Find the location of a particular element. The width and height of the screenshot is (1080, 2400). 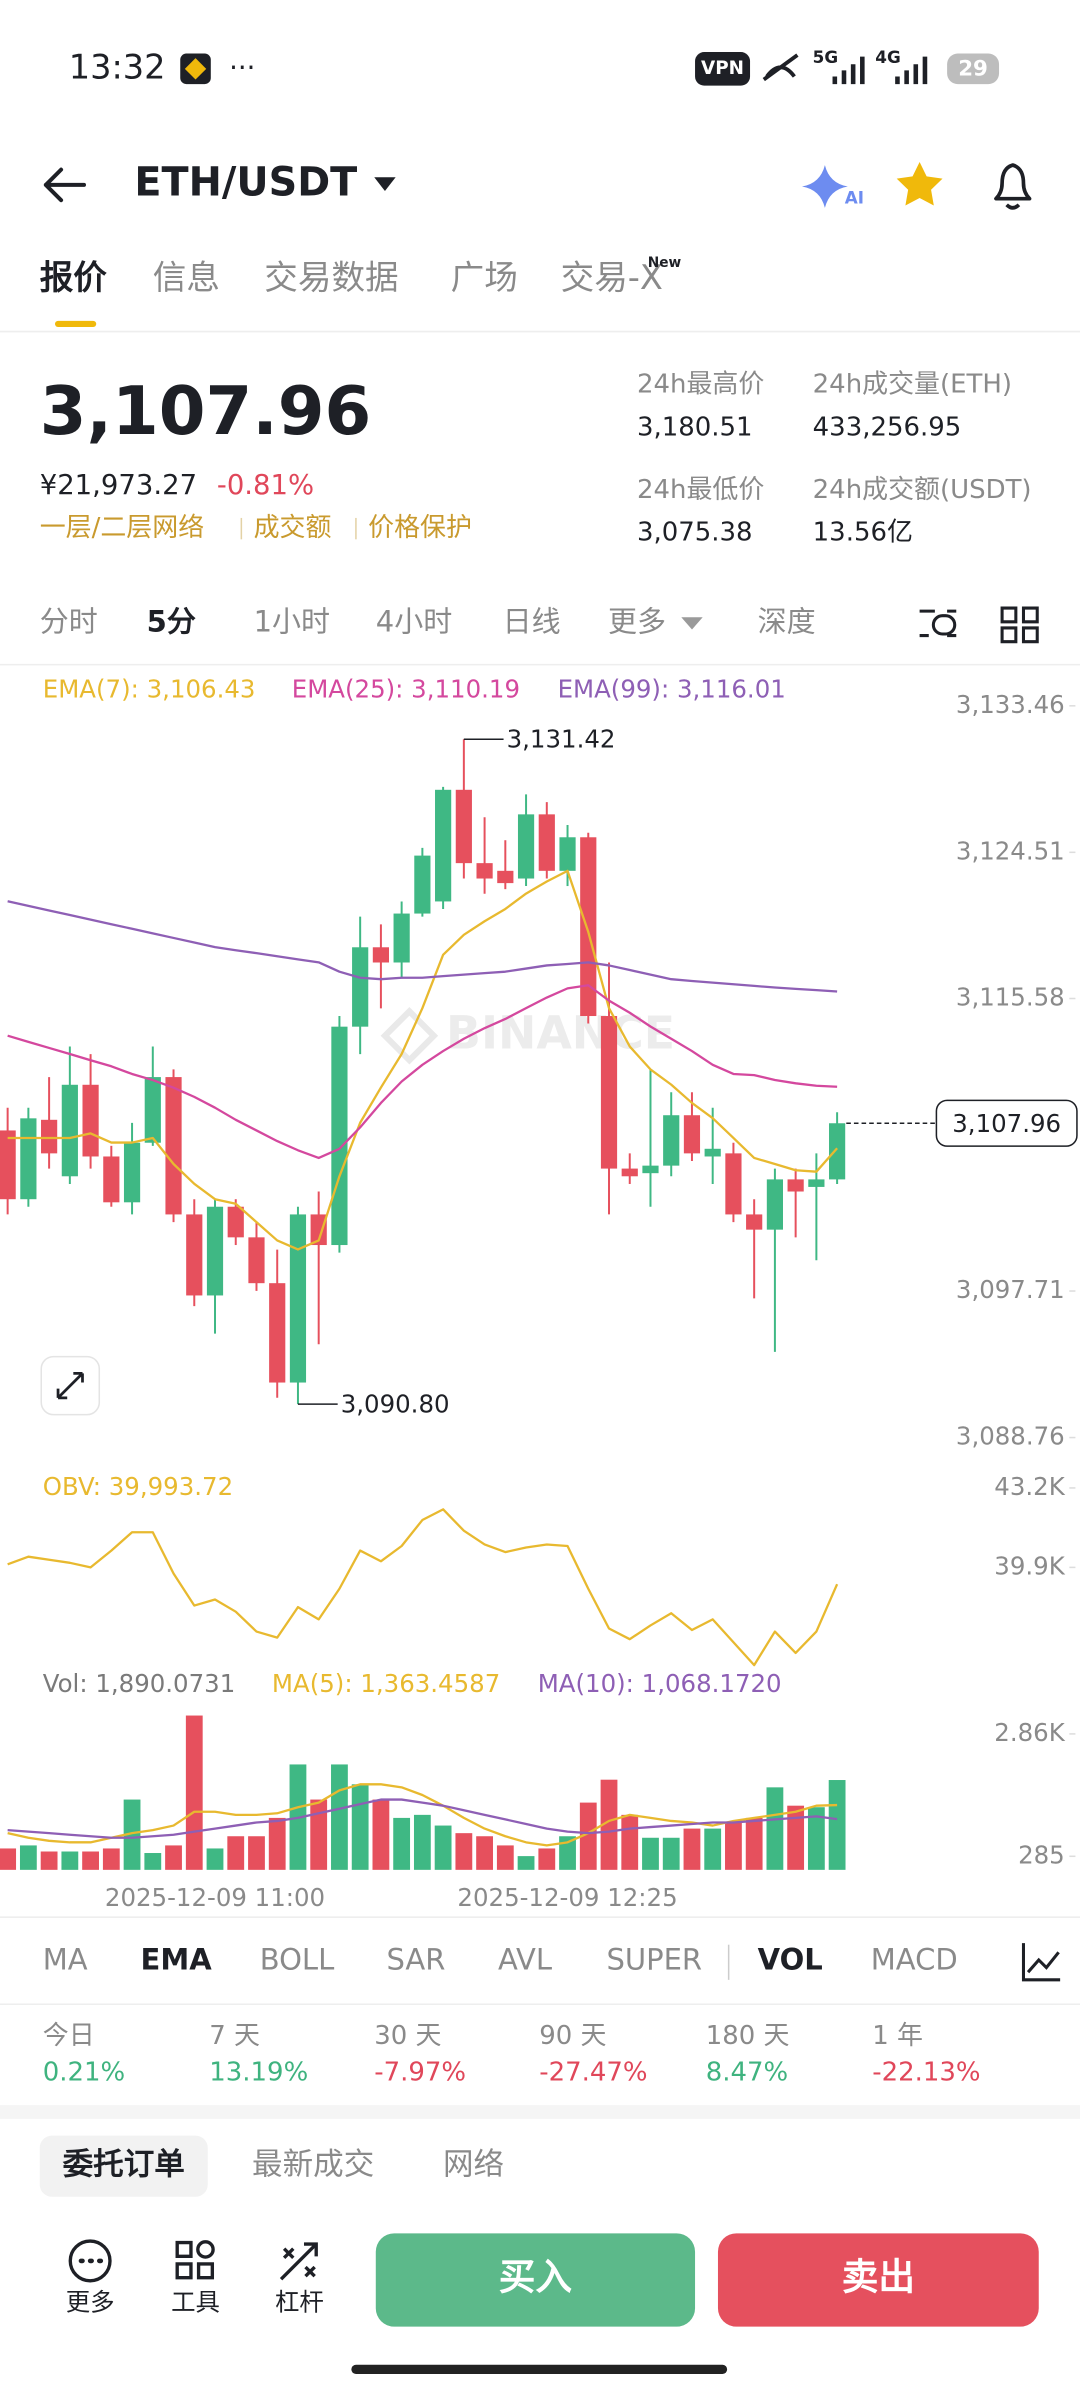

more-icon is located at coordinates (90, 2261).